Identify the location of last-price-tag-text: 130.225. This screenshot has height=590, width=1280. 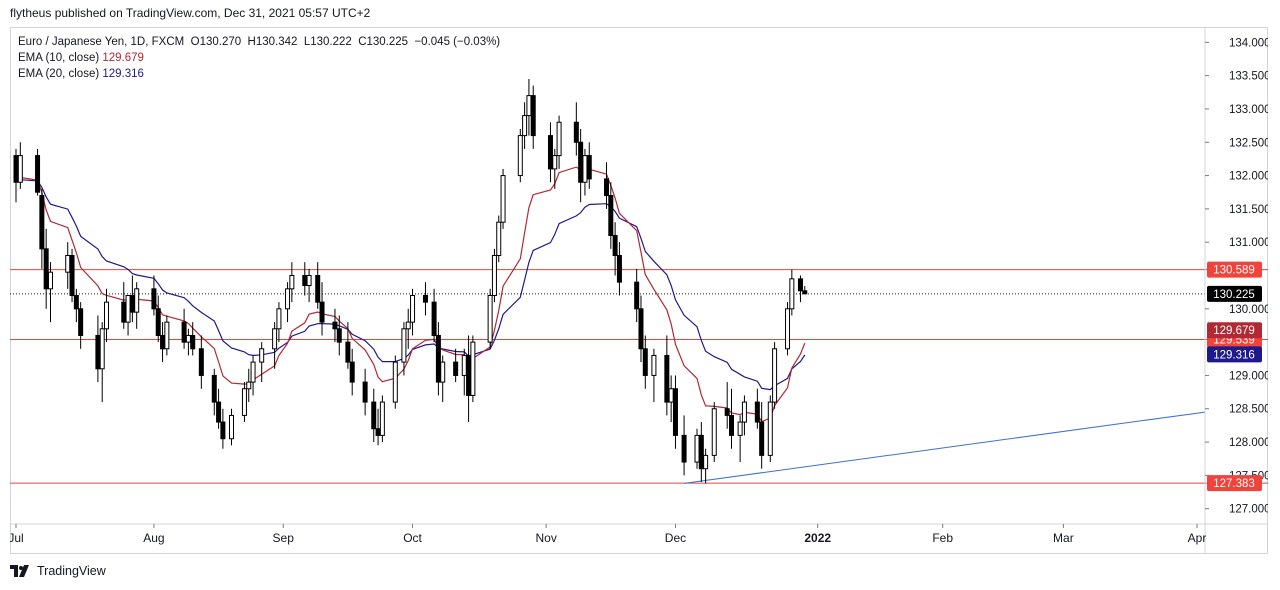
(1234, 295).